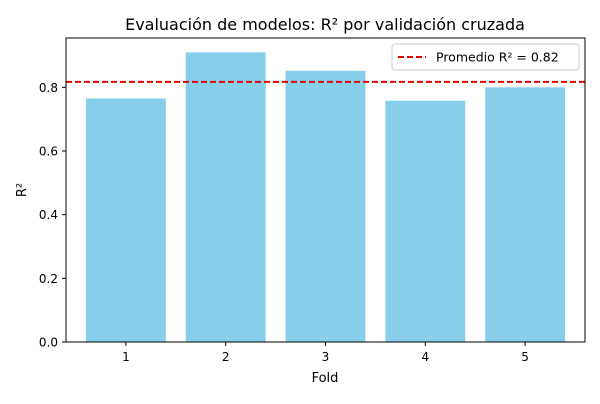  I want to click on legend-label: Promedio R² = 0.82, so click(497, 57).